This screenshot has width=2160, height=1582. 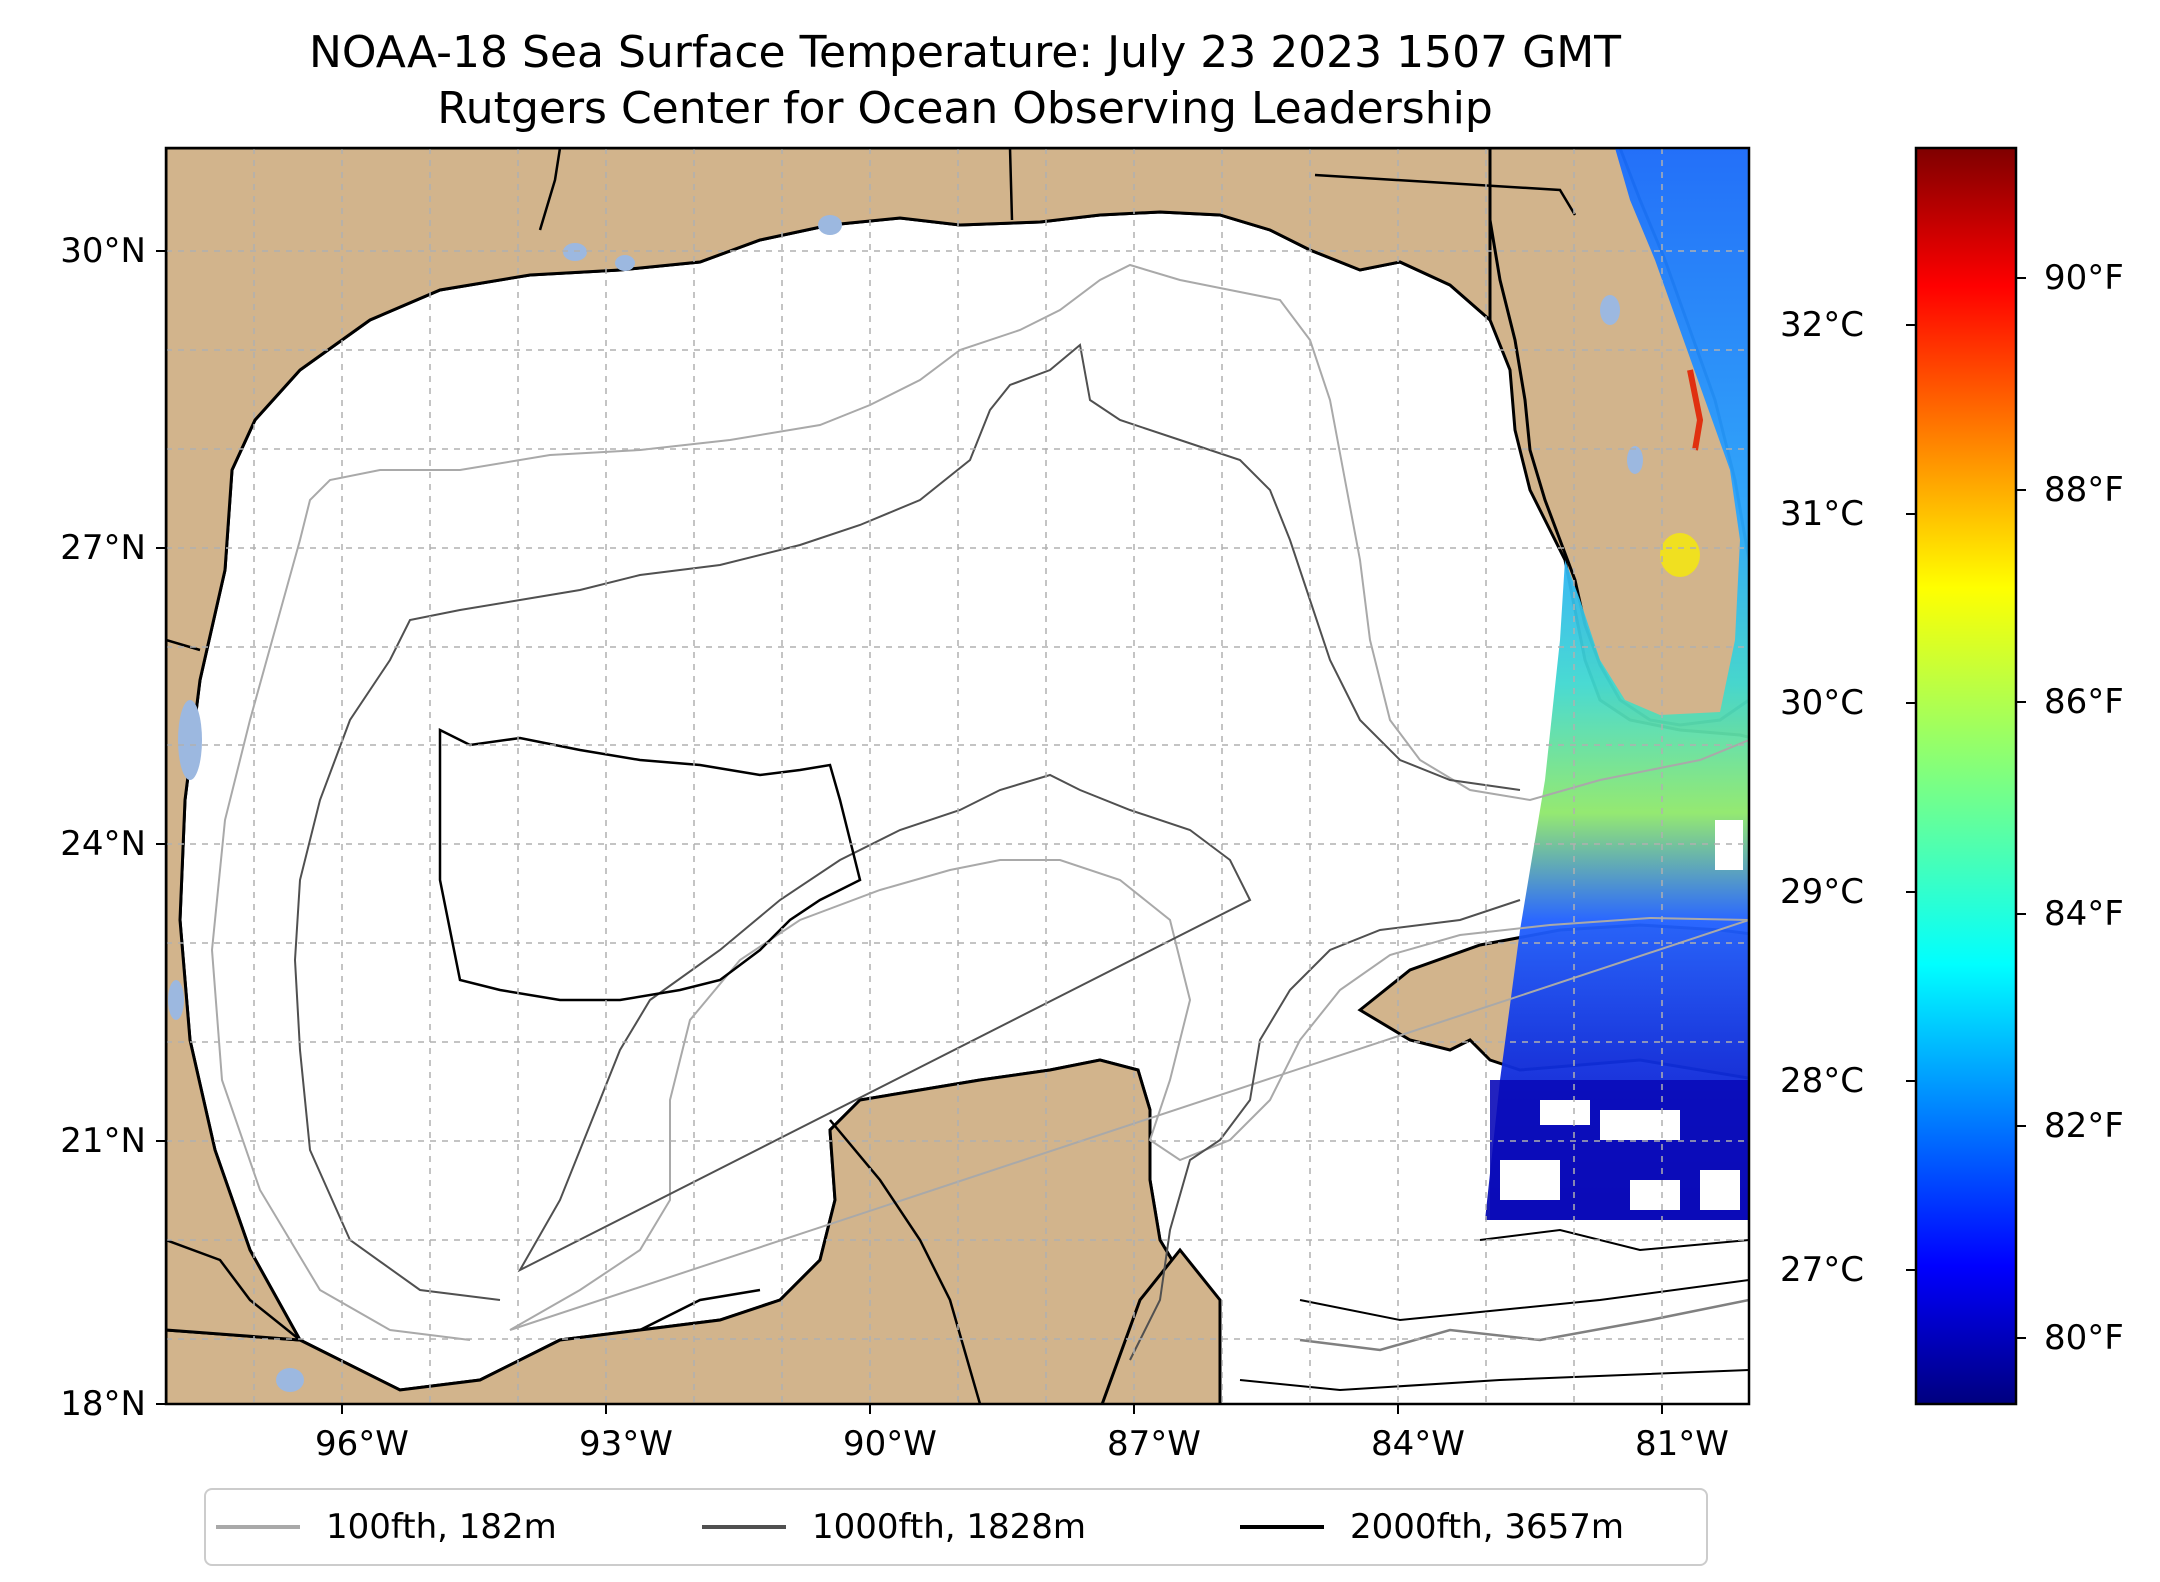 I want to click on legend-label: 100fth, 182m, so click(x=441, y=1527).